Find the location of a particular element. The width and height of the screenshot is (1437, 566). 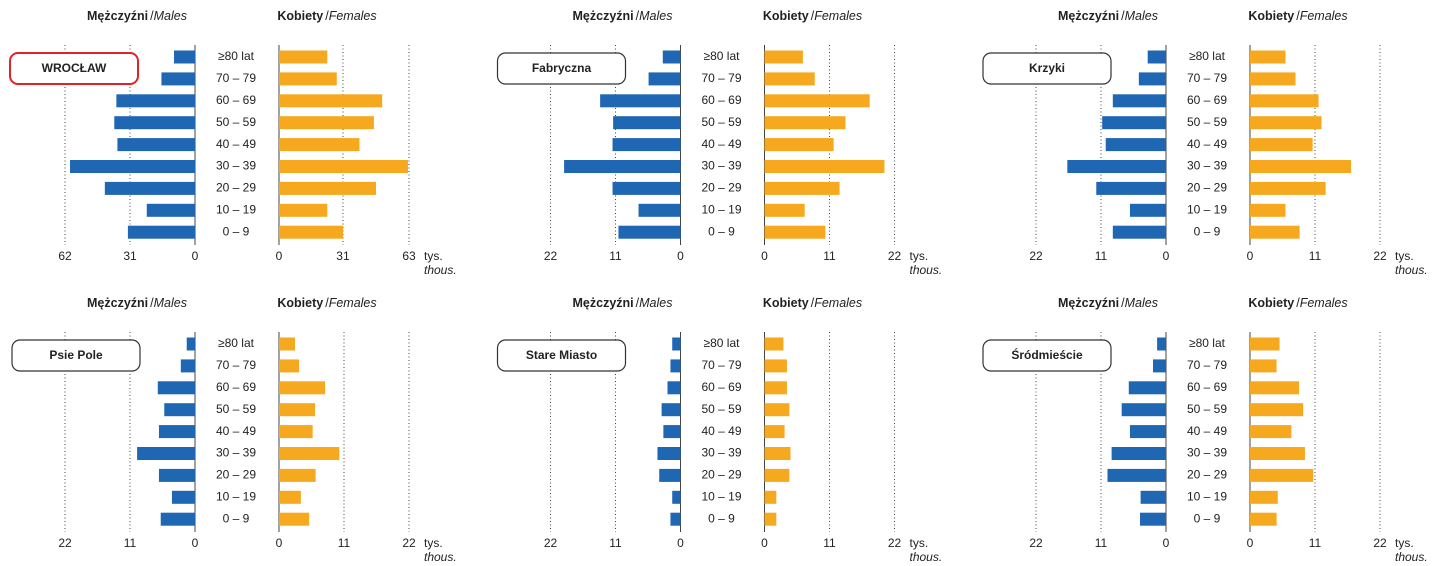

x-tick-label: 63 is located at coordinates (409, 256).